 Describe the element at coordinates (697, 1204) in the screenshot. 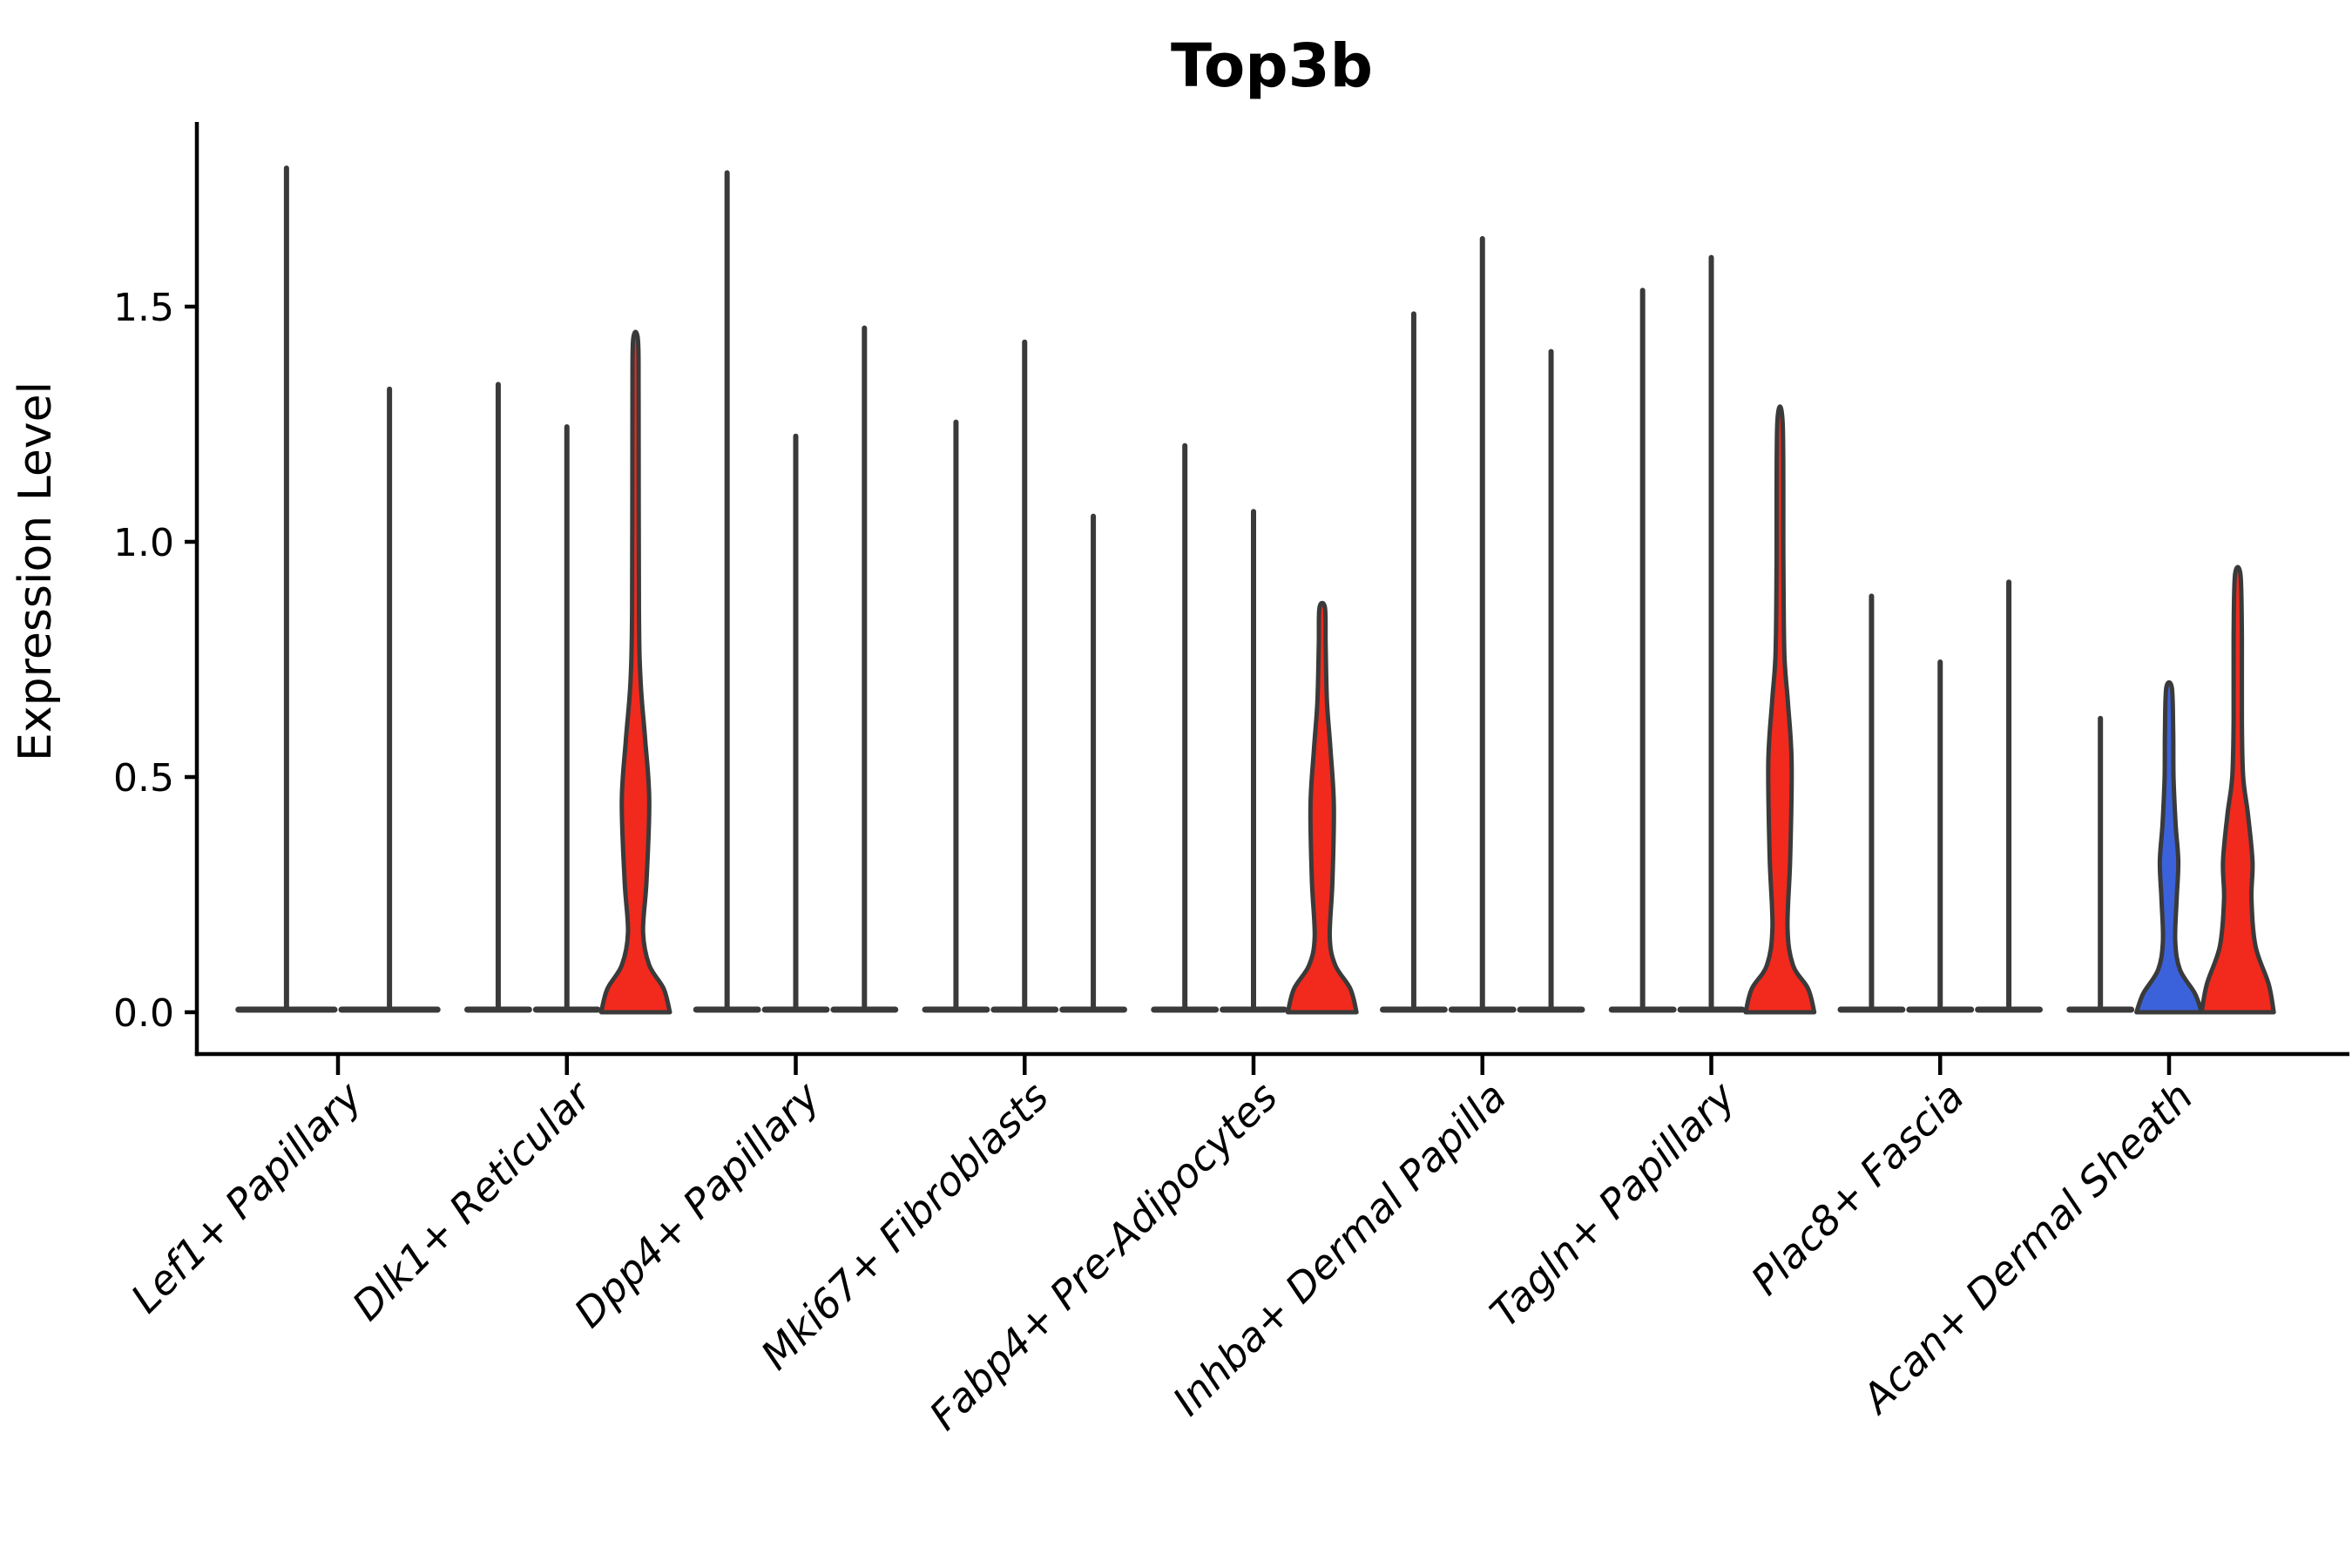

I see `x-tick-label: Dpp4+ Papillary` at that location.